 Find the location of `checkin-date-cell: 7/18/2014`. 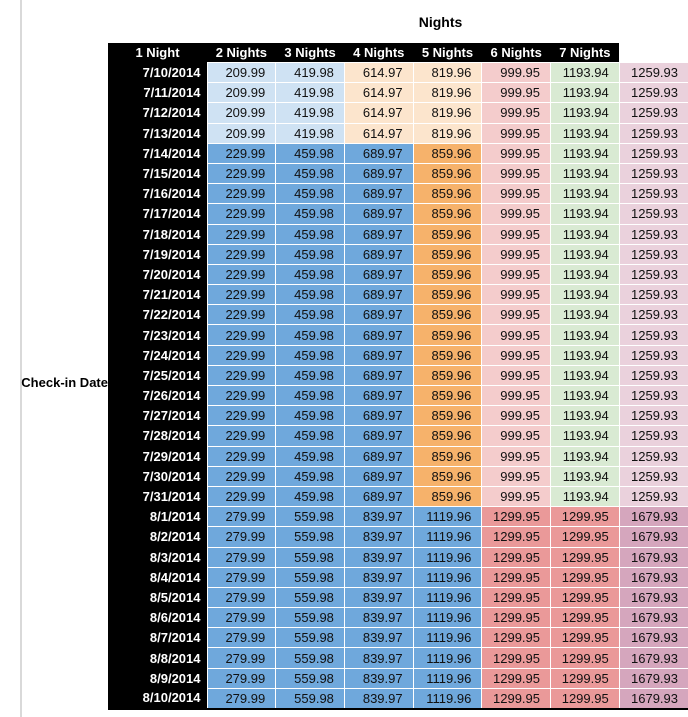

checkin-date-cell: 7/18/2014 is located at coordinates (157, 234).